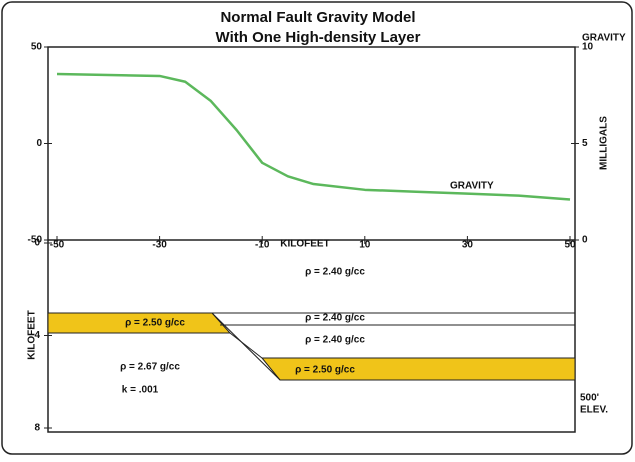 This screenshot has height=462, width=635. Describe the element at coordinates (318, 37) in the screenshot. I see `chart-subtitle: With One High-density Layer` at that location.